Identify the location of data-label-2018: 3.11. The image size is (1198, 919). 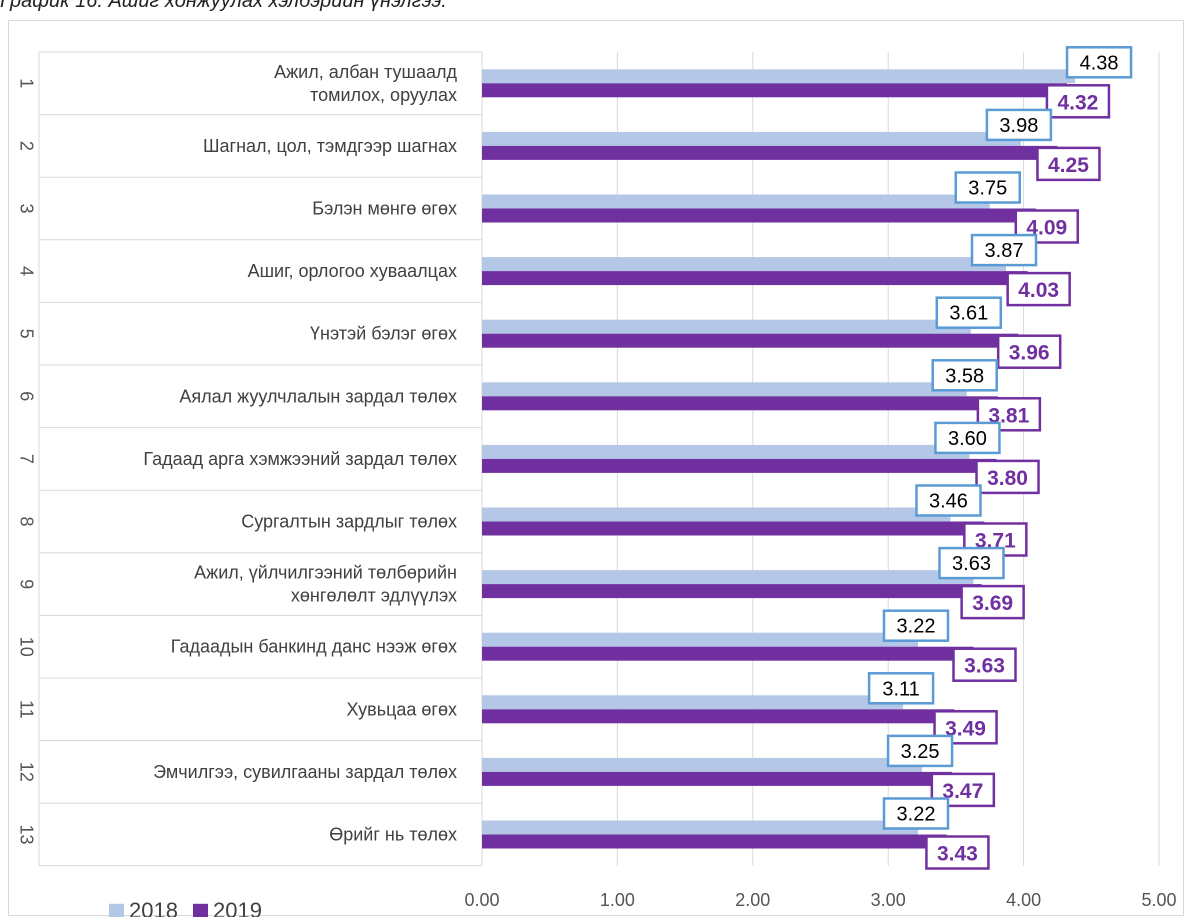
(900, 689).